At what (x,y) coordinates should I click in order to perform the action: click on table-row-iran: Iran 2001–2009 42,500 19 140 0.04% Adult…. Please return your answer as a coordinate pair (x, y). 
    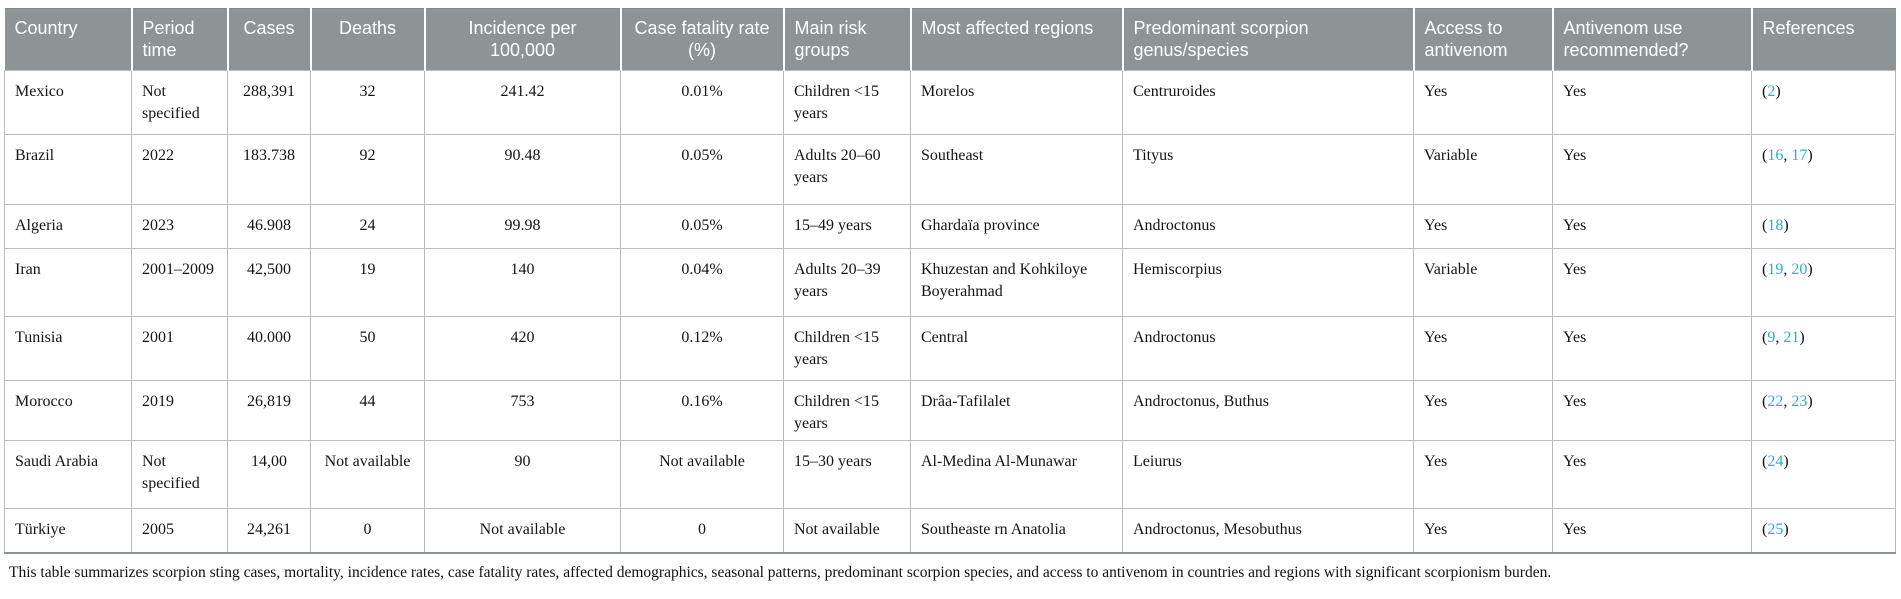
    Looking at the image, I should click on (950, 282).